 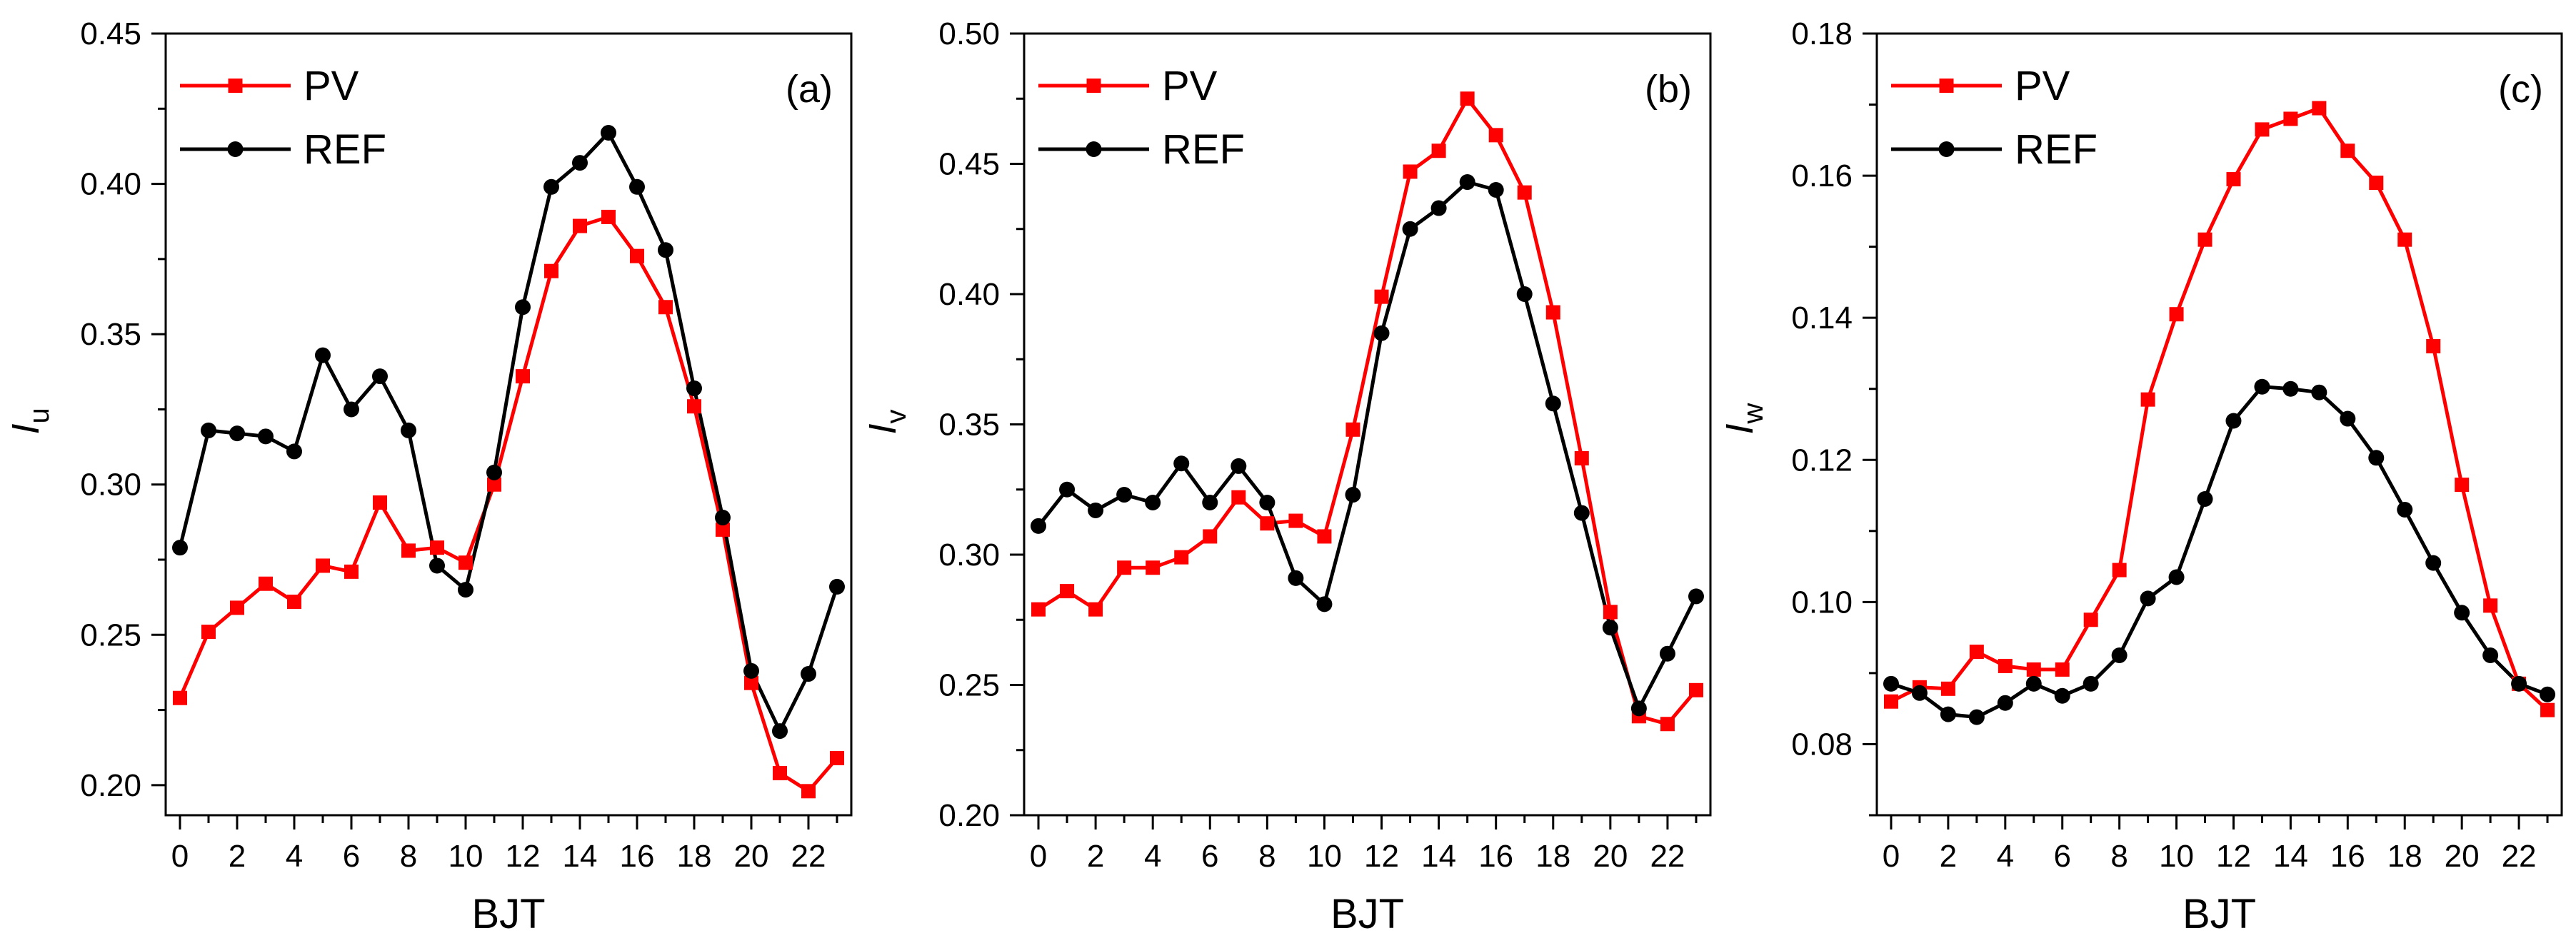 I want to click on y-tick-label: 0.20, so click(x=110, y=785).